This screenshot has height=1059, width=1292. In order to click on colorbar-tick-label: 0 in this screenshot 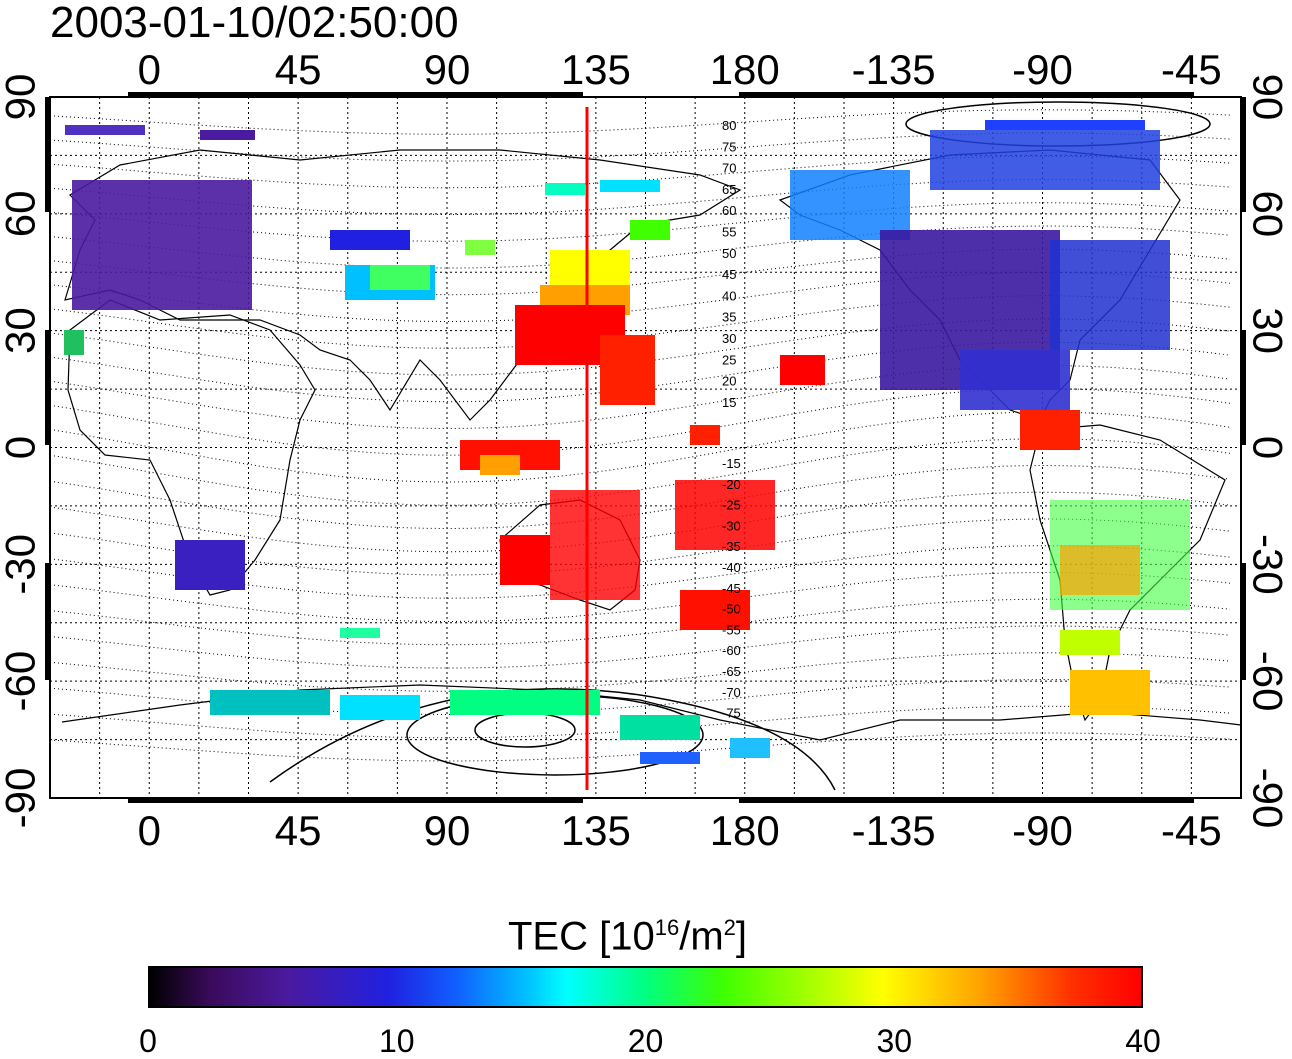, I will do `click(148, 1041)`.